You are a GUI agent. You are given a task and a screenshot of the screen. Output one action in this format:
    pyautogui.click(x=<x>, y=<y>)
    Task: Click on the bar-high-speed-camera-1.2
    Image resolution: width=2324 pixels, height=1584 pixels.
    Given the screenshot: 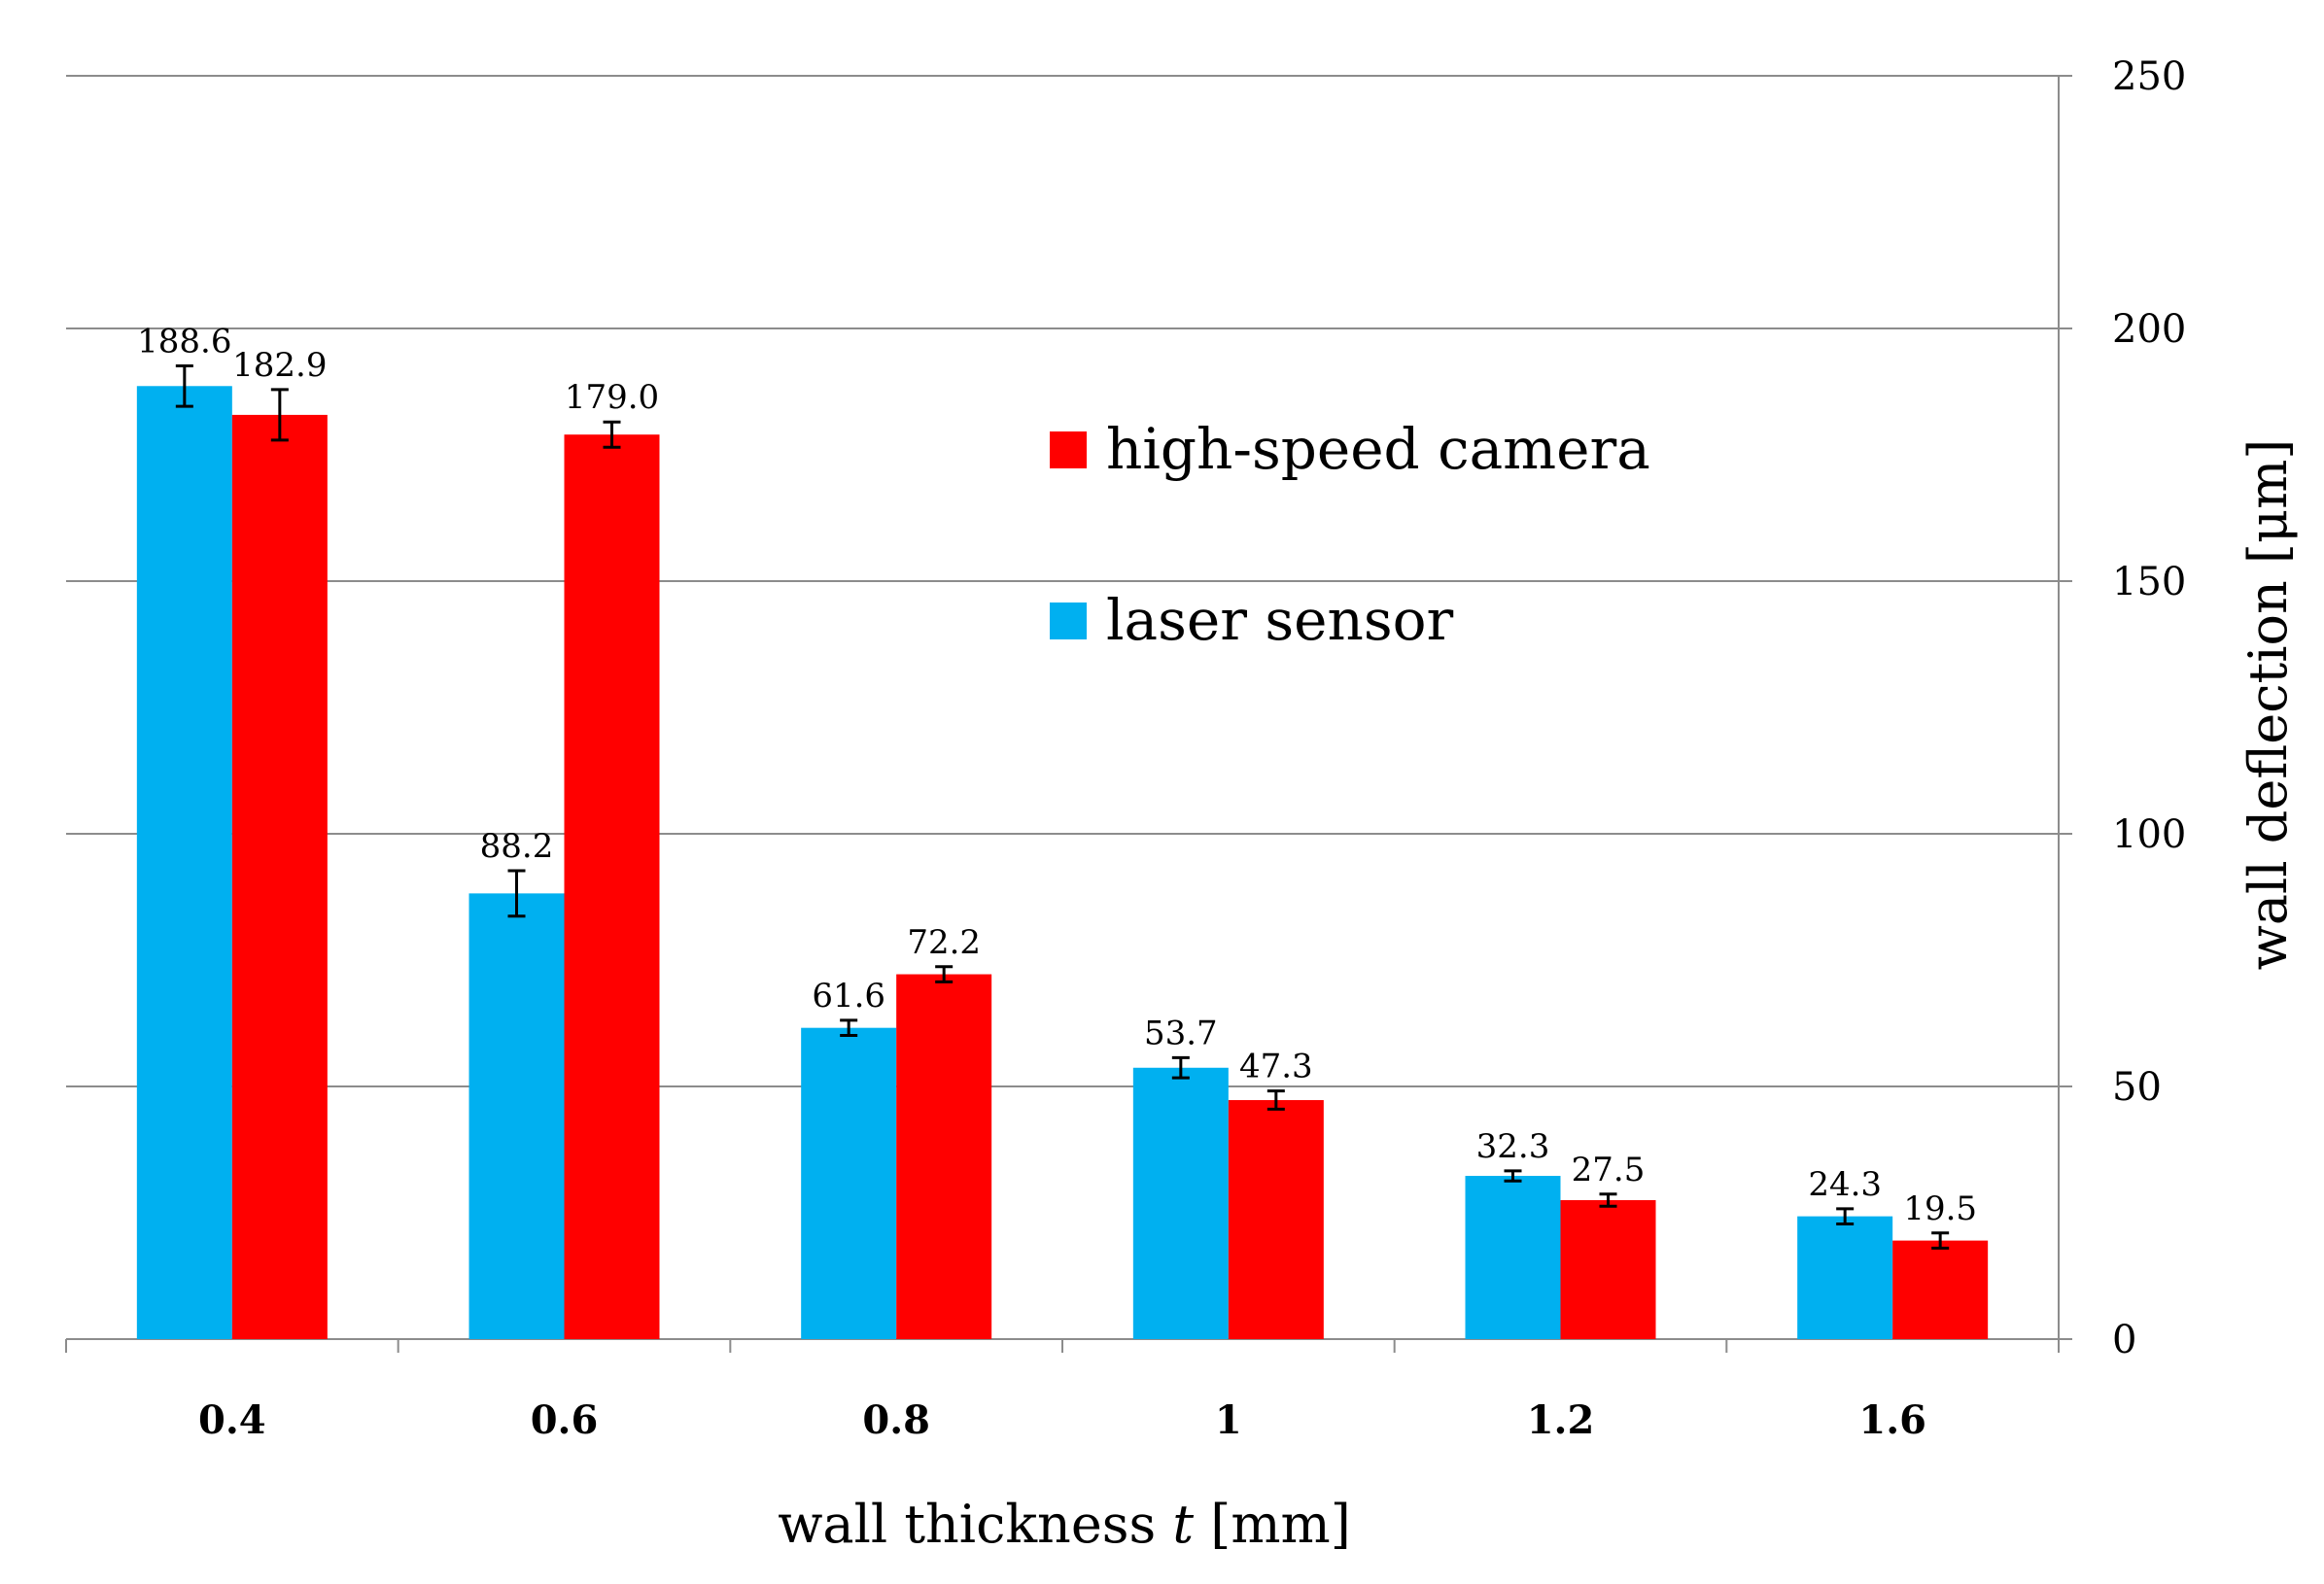 What is the action you would take?
    pyautogui.click(x=1608, y=1269)
    